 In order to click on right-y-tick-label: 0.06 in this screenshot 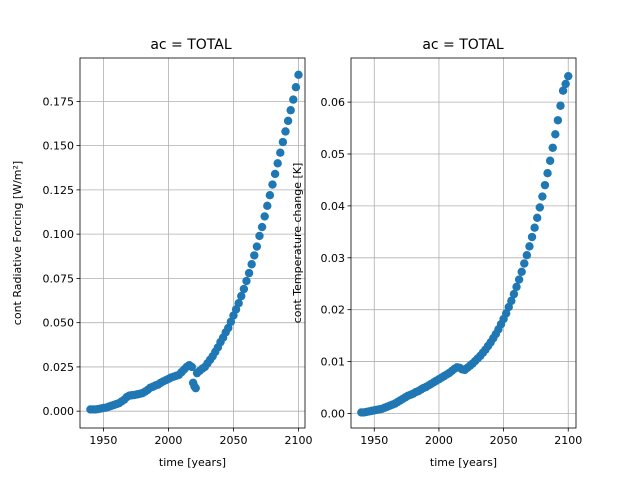, I will do `click(333, 102)`.